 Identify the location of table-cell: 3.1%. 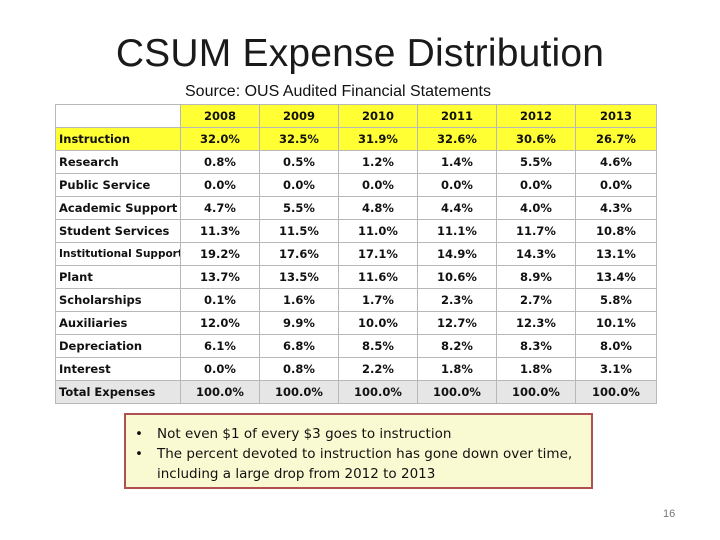
(616, 369).